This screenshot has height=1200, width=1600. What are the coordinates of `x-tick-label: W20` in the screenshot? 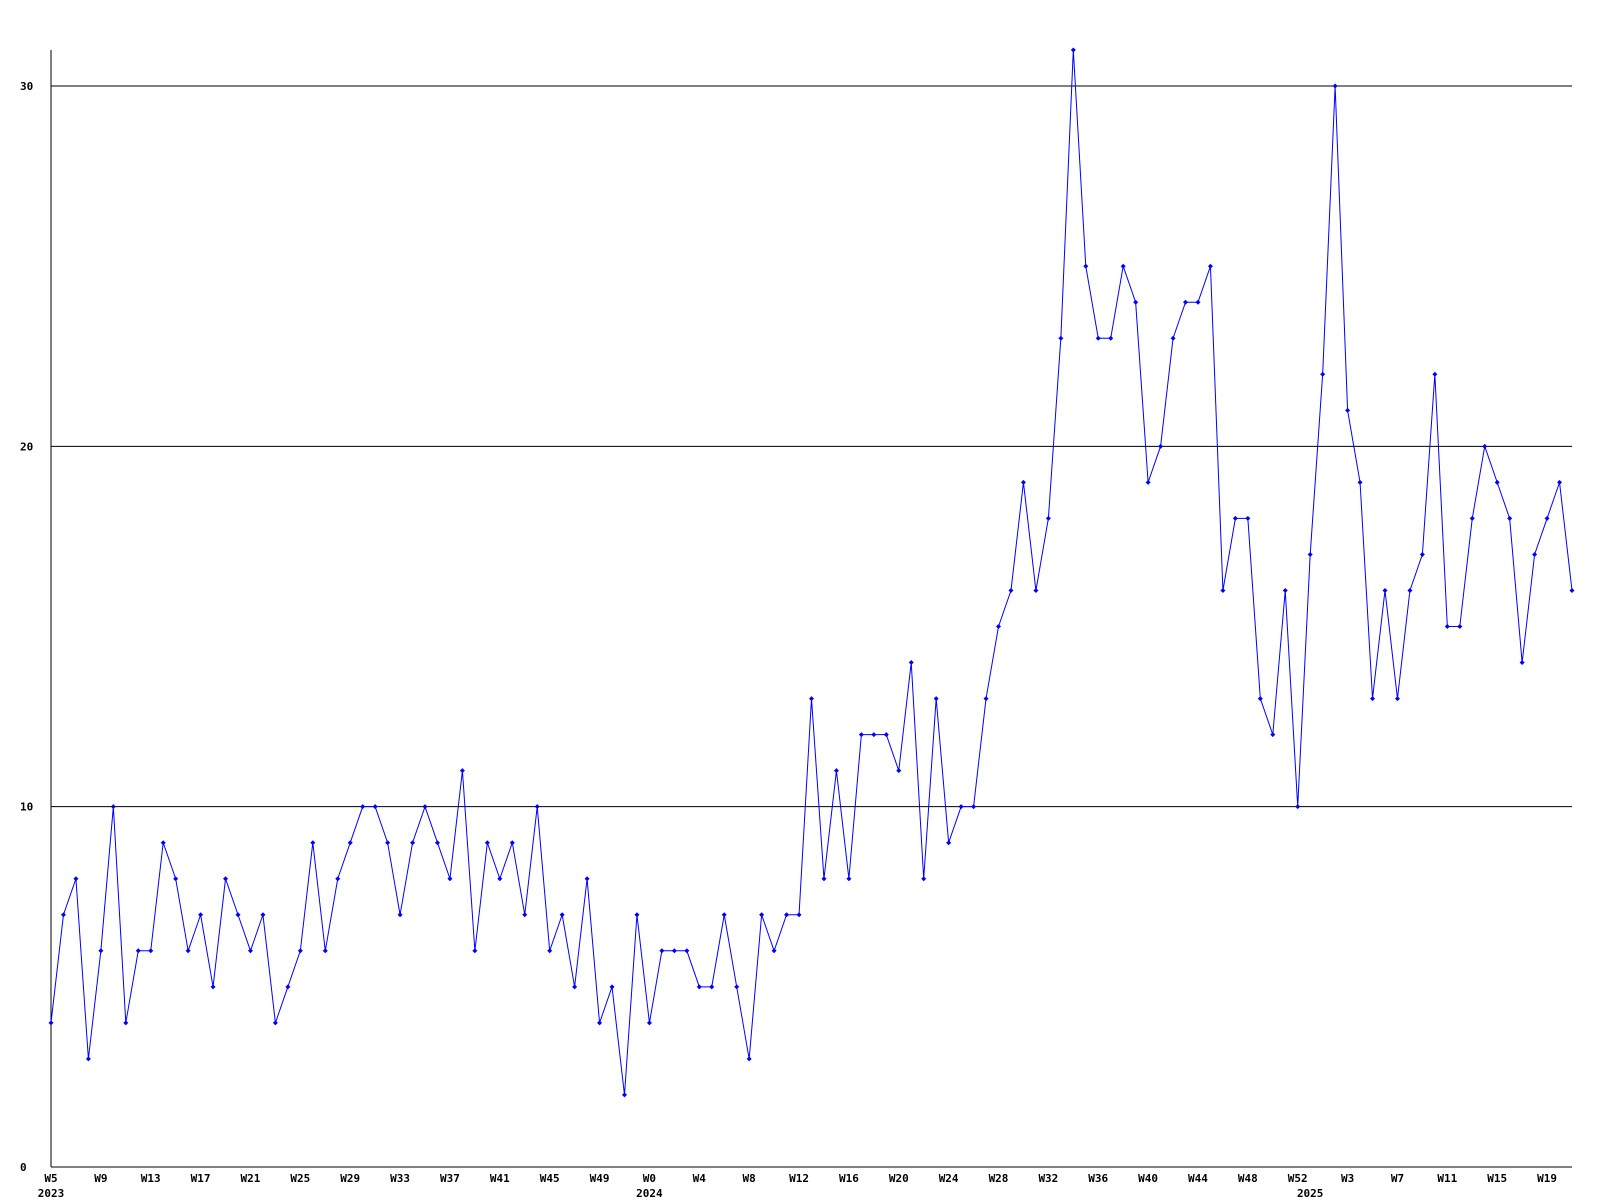 It's located at (899, 1178).